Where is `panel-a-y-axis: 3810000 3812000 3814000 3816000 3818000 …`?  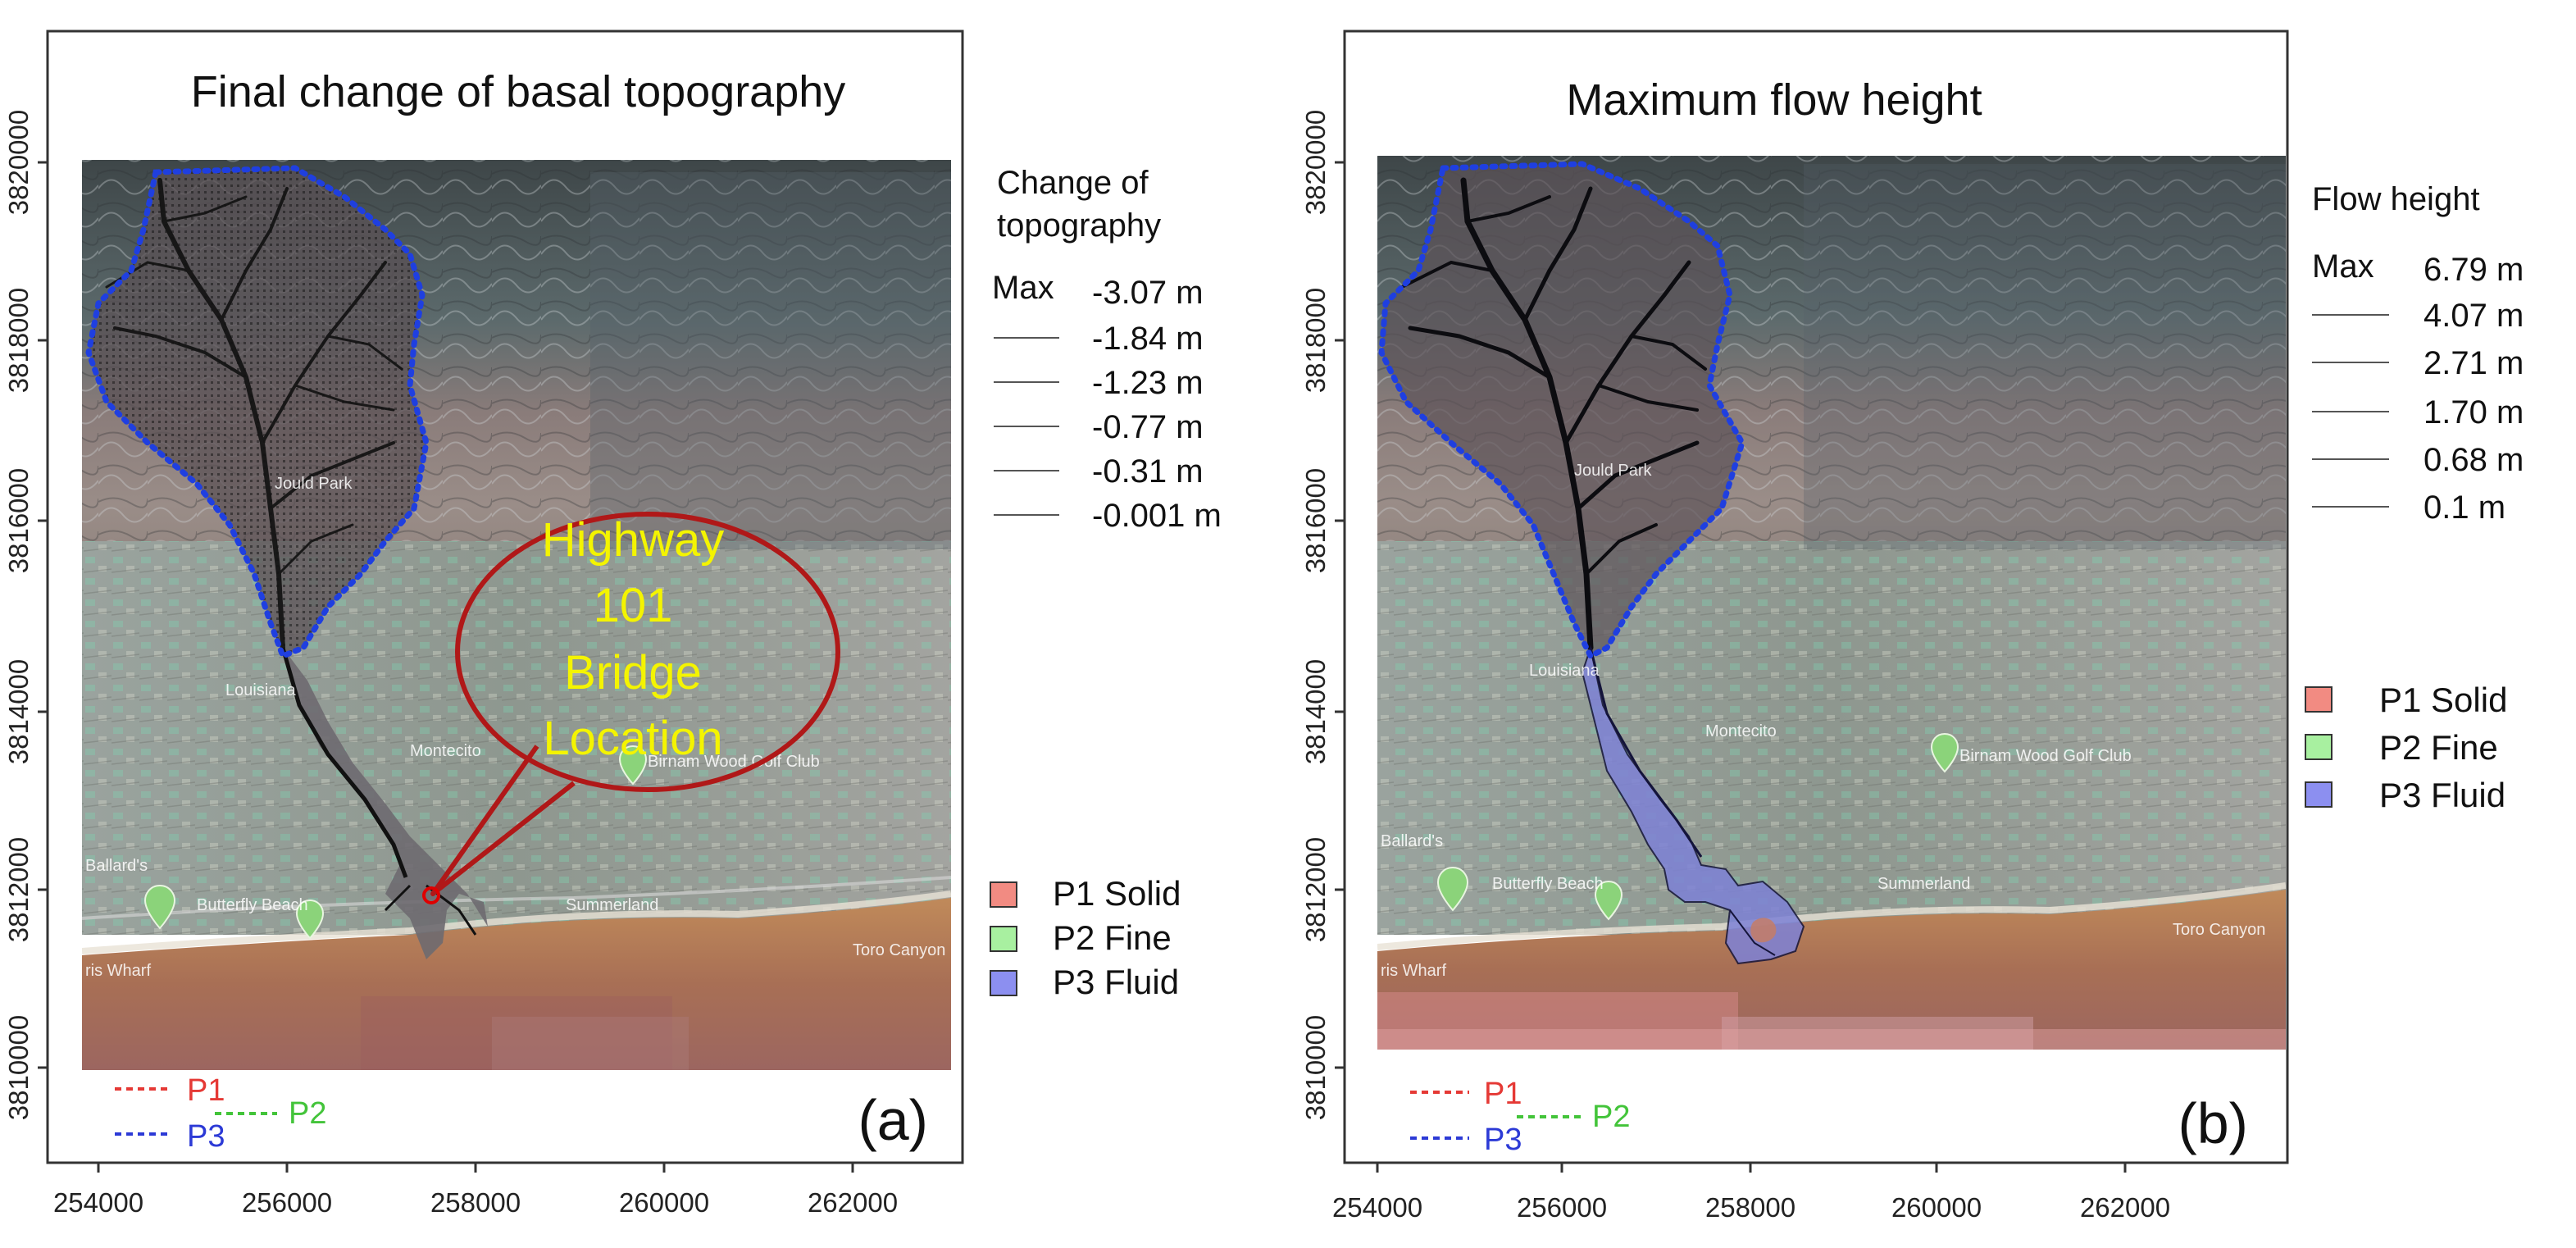
panel-a-y-axis: 3810000 3812000 3814000 3816000 3818000 … is located at coordinates (25, 615).